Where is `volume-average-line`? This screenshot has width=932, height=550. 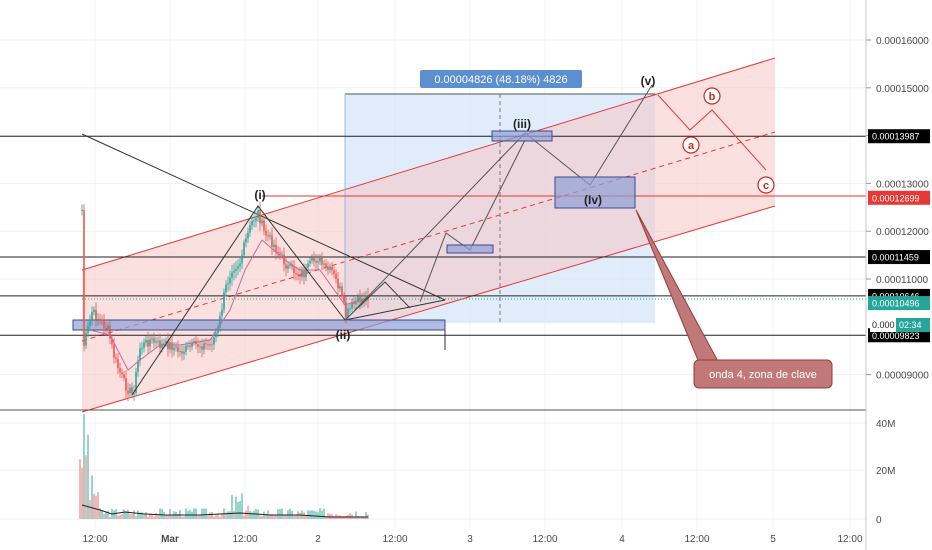 volume-average-line is located at coordinates (224, 511).